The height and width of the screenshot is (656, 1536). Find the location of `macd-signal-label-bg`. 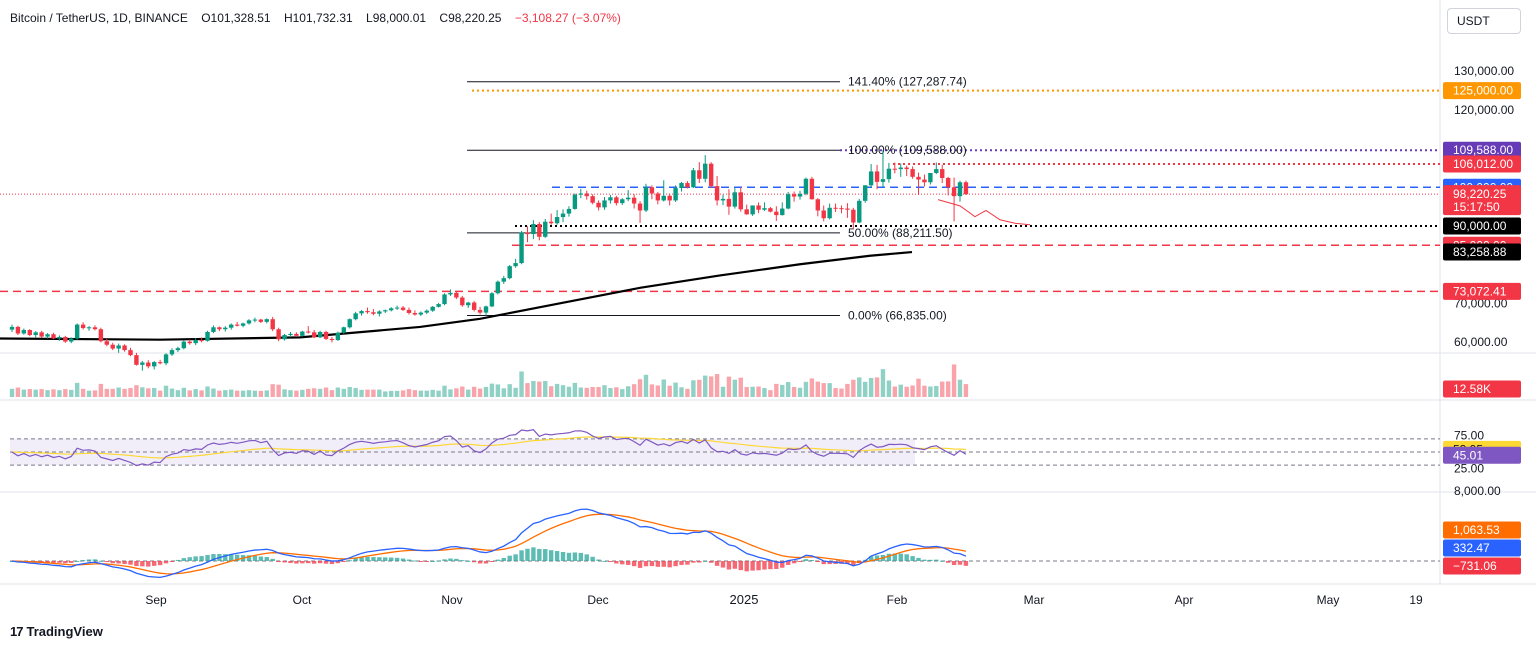

macd-signal-label-bg is located at coordinates (1482, 530).